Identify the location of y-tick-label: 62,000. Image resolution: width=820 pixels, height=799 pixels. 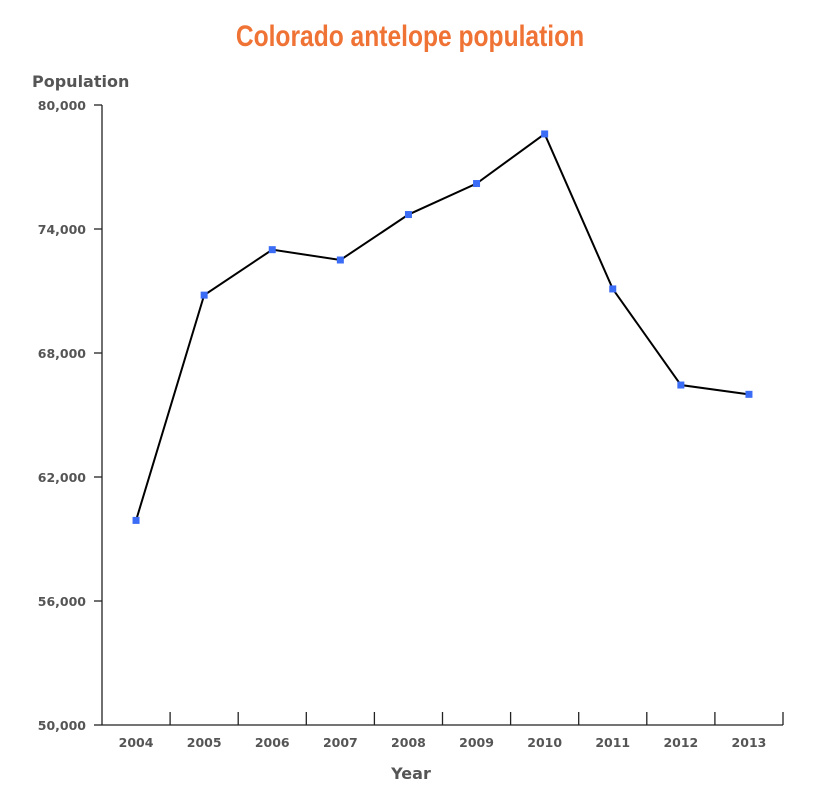
(62, 477).